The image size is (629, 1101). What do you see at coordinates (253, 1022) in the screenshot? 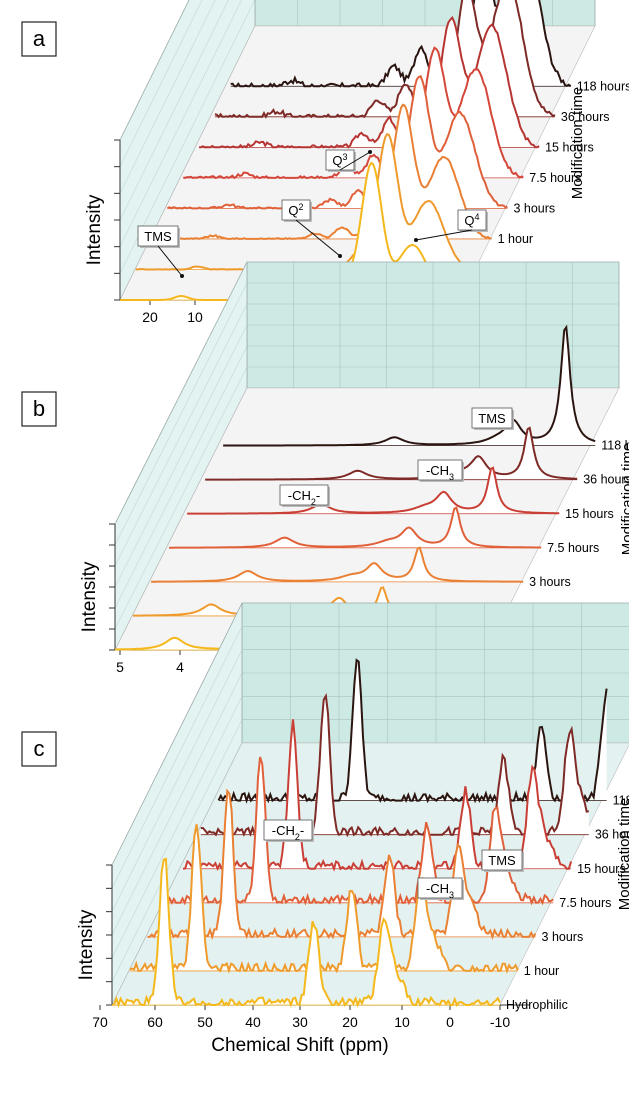
I see `x-tick-label: 40` at bounding box center [253, 1022].